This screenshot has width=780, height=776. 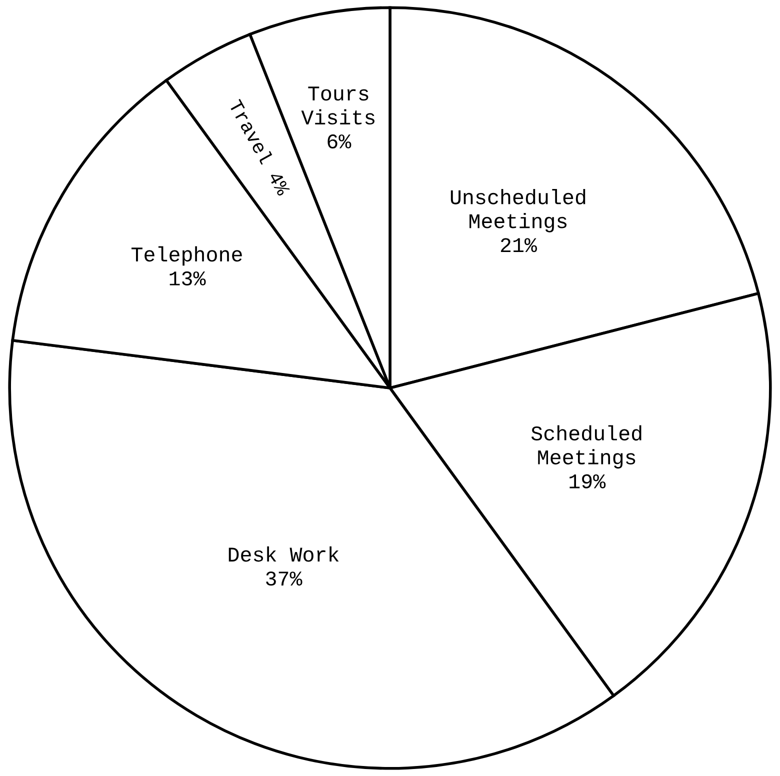 I want to click on data-label: 21%, so click(x=518, y=245).